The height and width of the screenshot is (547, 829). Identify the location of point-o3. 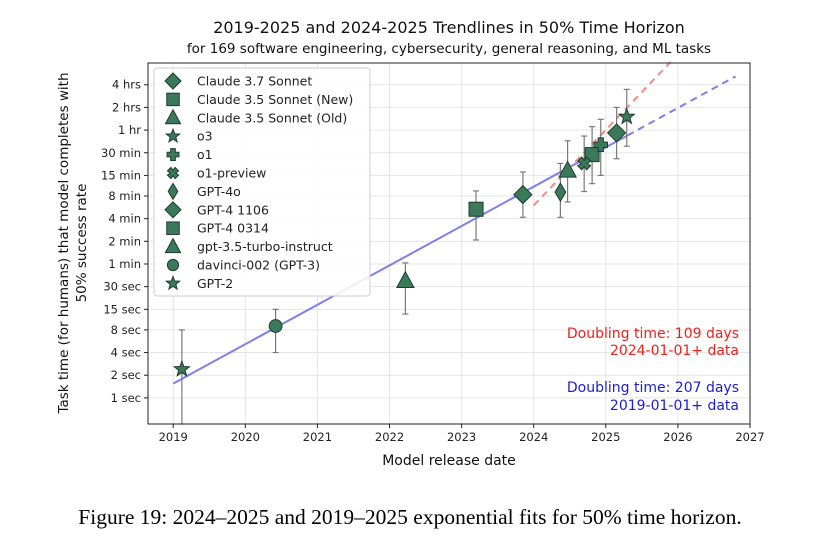
(626, 116).